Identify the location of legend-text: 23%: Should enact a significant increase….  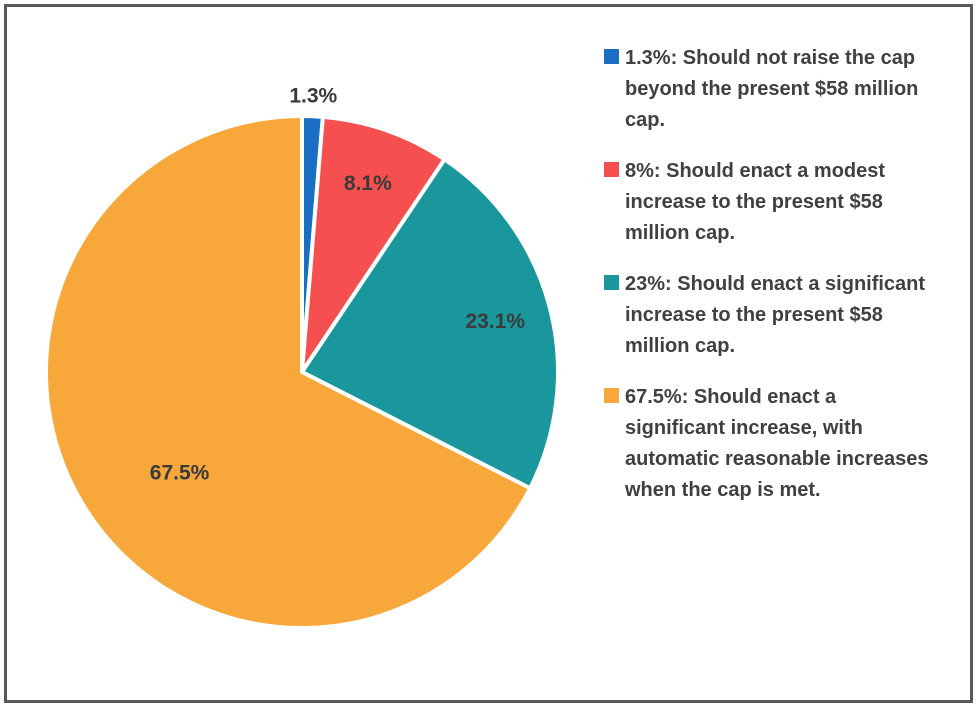
(775, 315).